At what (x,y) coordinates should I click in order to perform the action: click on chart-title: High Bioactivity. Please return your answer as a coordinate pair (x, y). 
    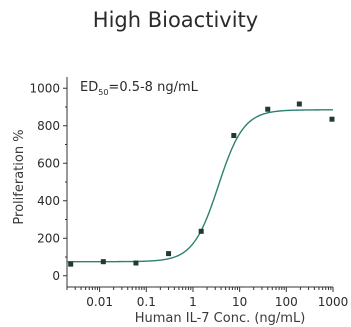
    Looking at the image, I should click on (175, 20).